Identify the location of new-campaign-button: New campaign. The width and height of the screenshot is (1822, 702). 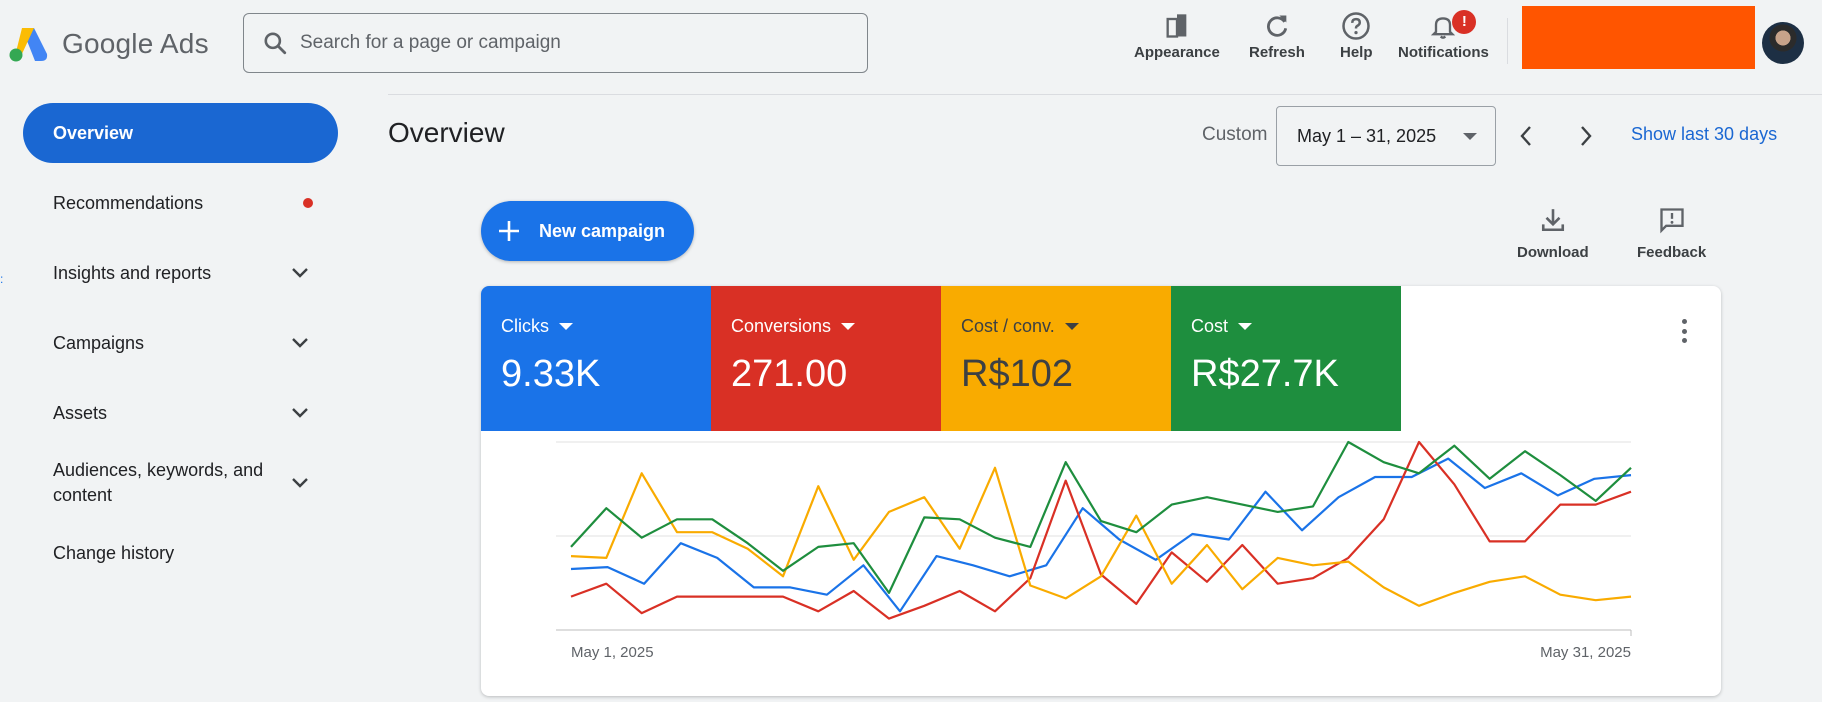
(587, 231).